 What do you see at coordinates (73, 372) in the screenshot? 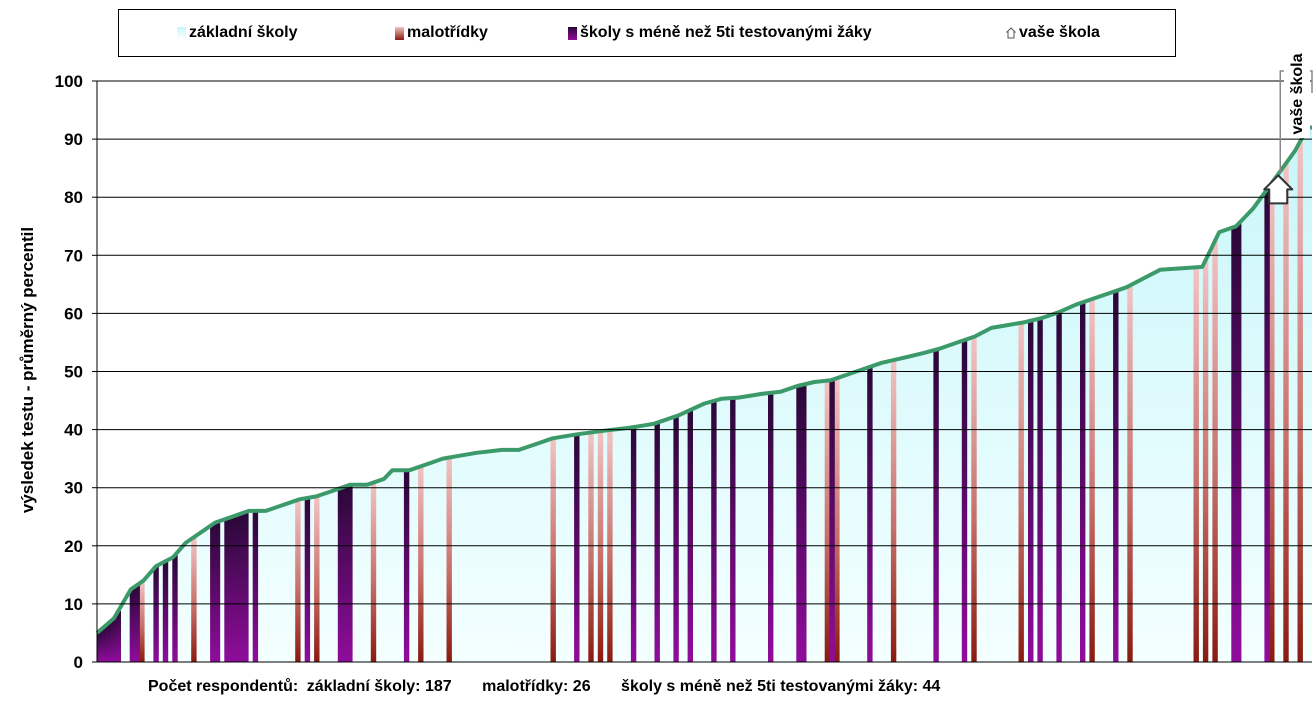
I see `y-tick-label: 50` at bounding box center [73, 372].